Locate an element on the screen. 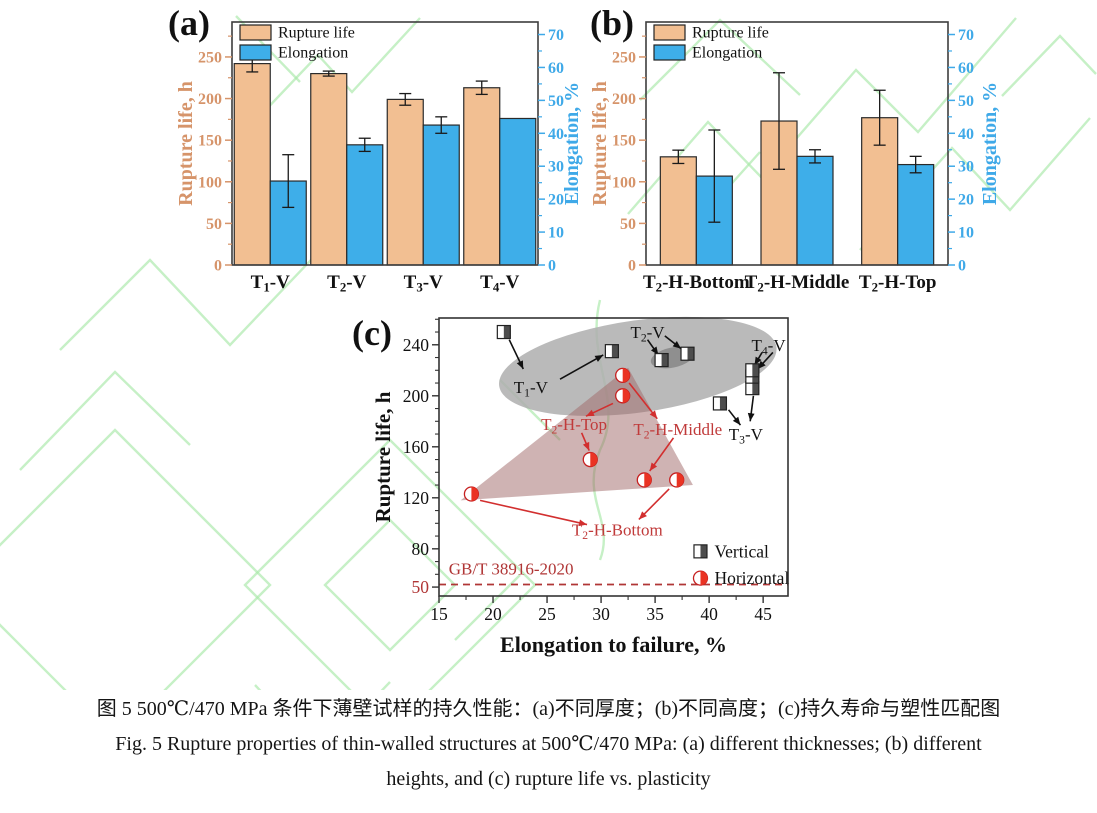 The image size is (1097, 813). tick-label-x: 20 is located at coordinates (493, 614).